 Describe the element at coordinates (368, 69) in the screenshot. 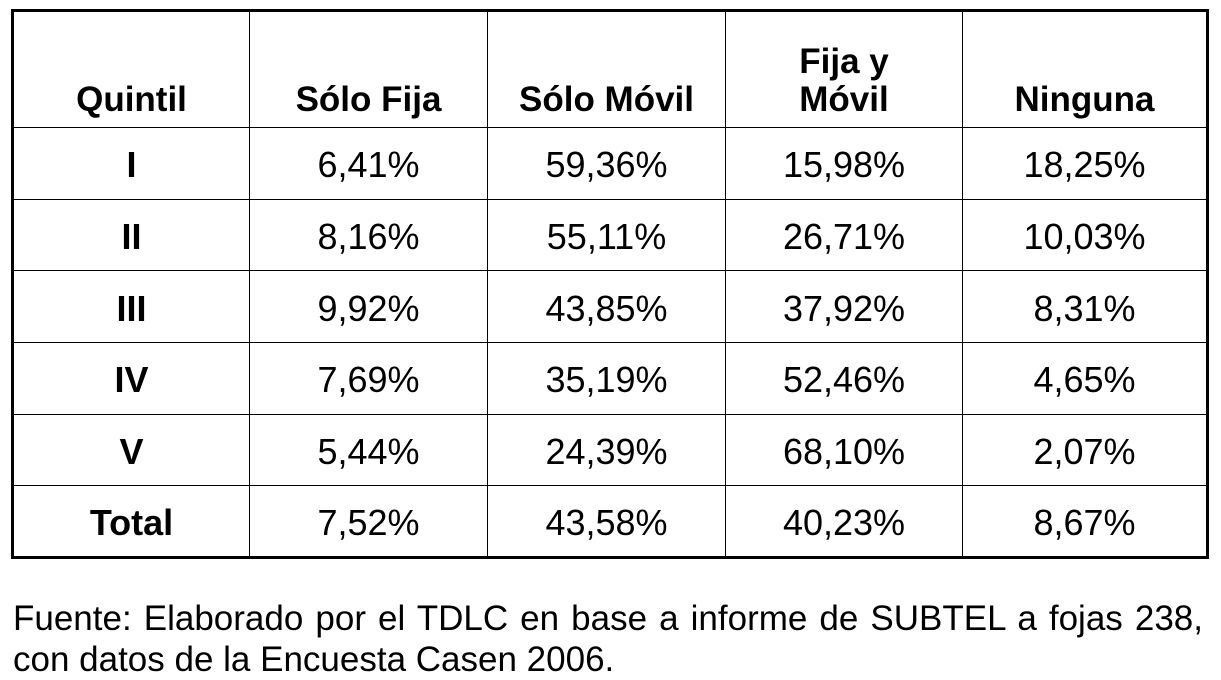

I see `header-solo-fija: Sólo Fija` at that location.